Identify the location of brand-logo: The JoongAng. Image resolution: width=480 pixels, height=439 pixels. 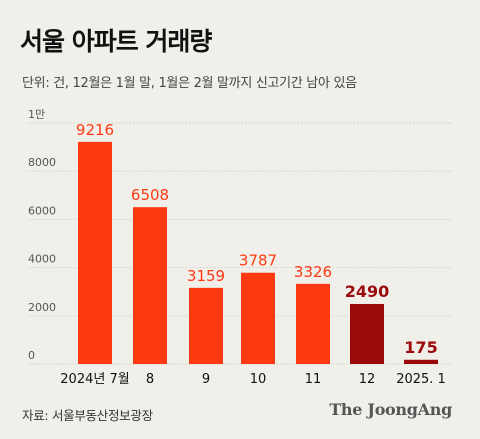
(390, 409).